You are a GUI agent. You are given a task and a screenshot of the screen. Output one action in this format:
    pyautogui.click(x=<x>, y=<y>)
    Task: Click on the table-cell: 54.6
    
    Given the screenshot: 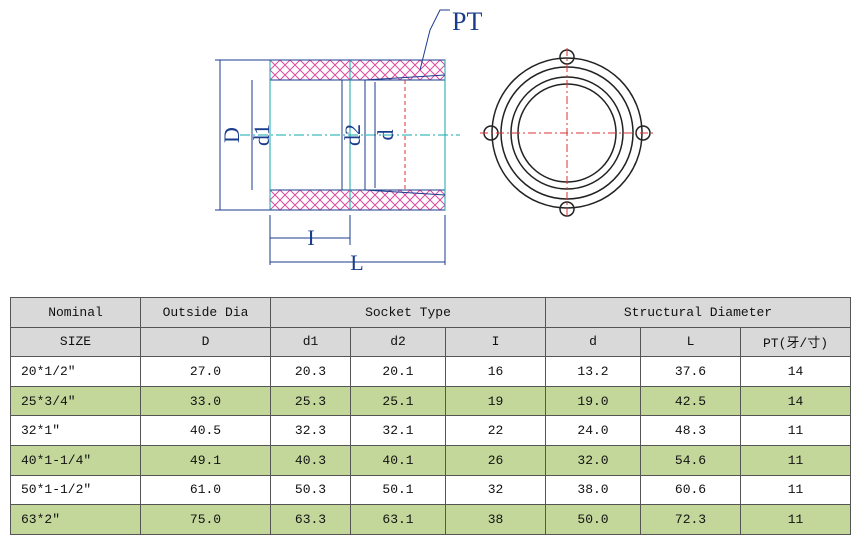 What is the action you would take?
    pyautogui.click(x=690, y=460)
    